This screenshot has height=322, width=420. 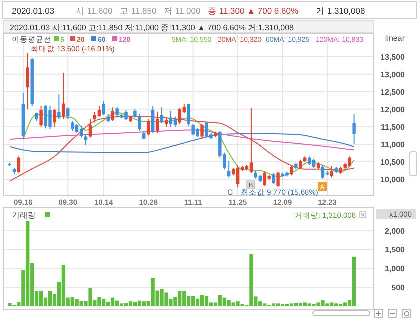 What do you see at coordinates (393, 57) in the screenshot?
I see `y-tick-label: 13,500` at bounding box center [393, 57].